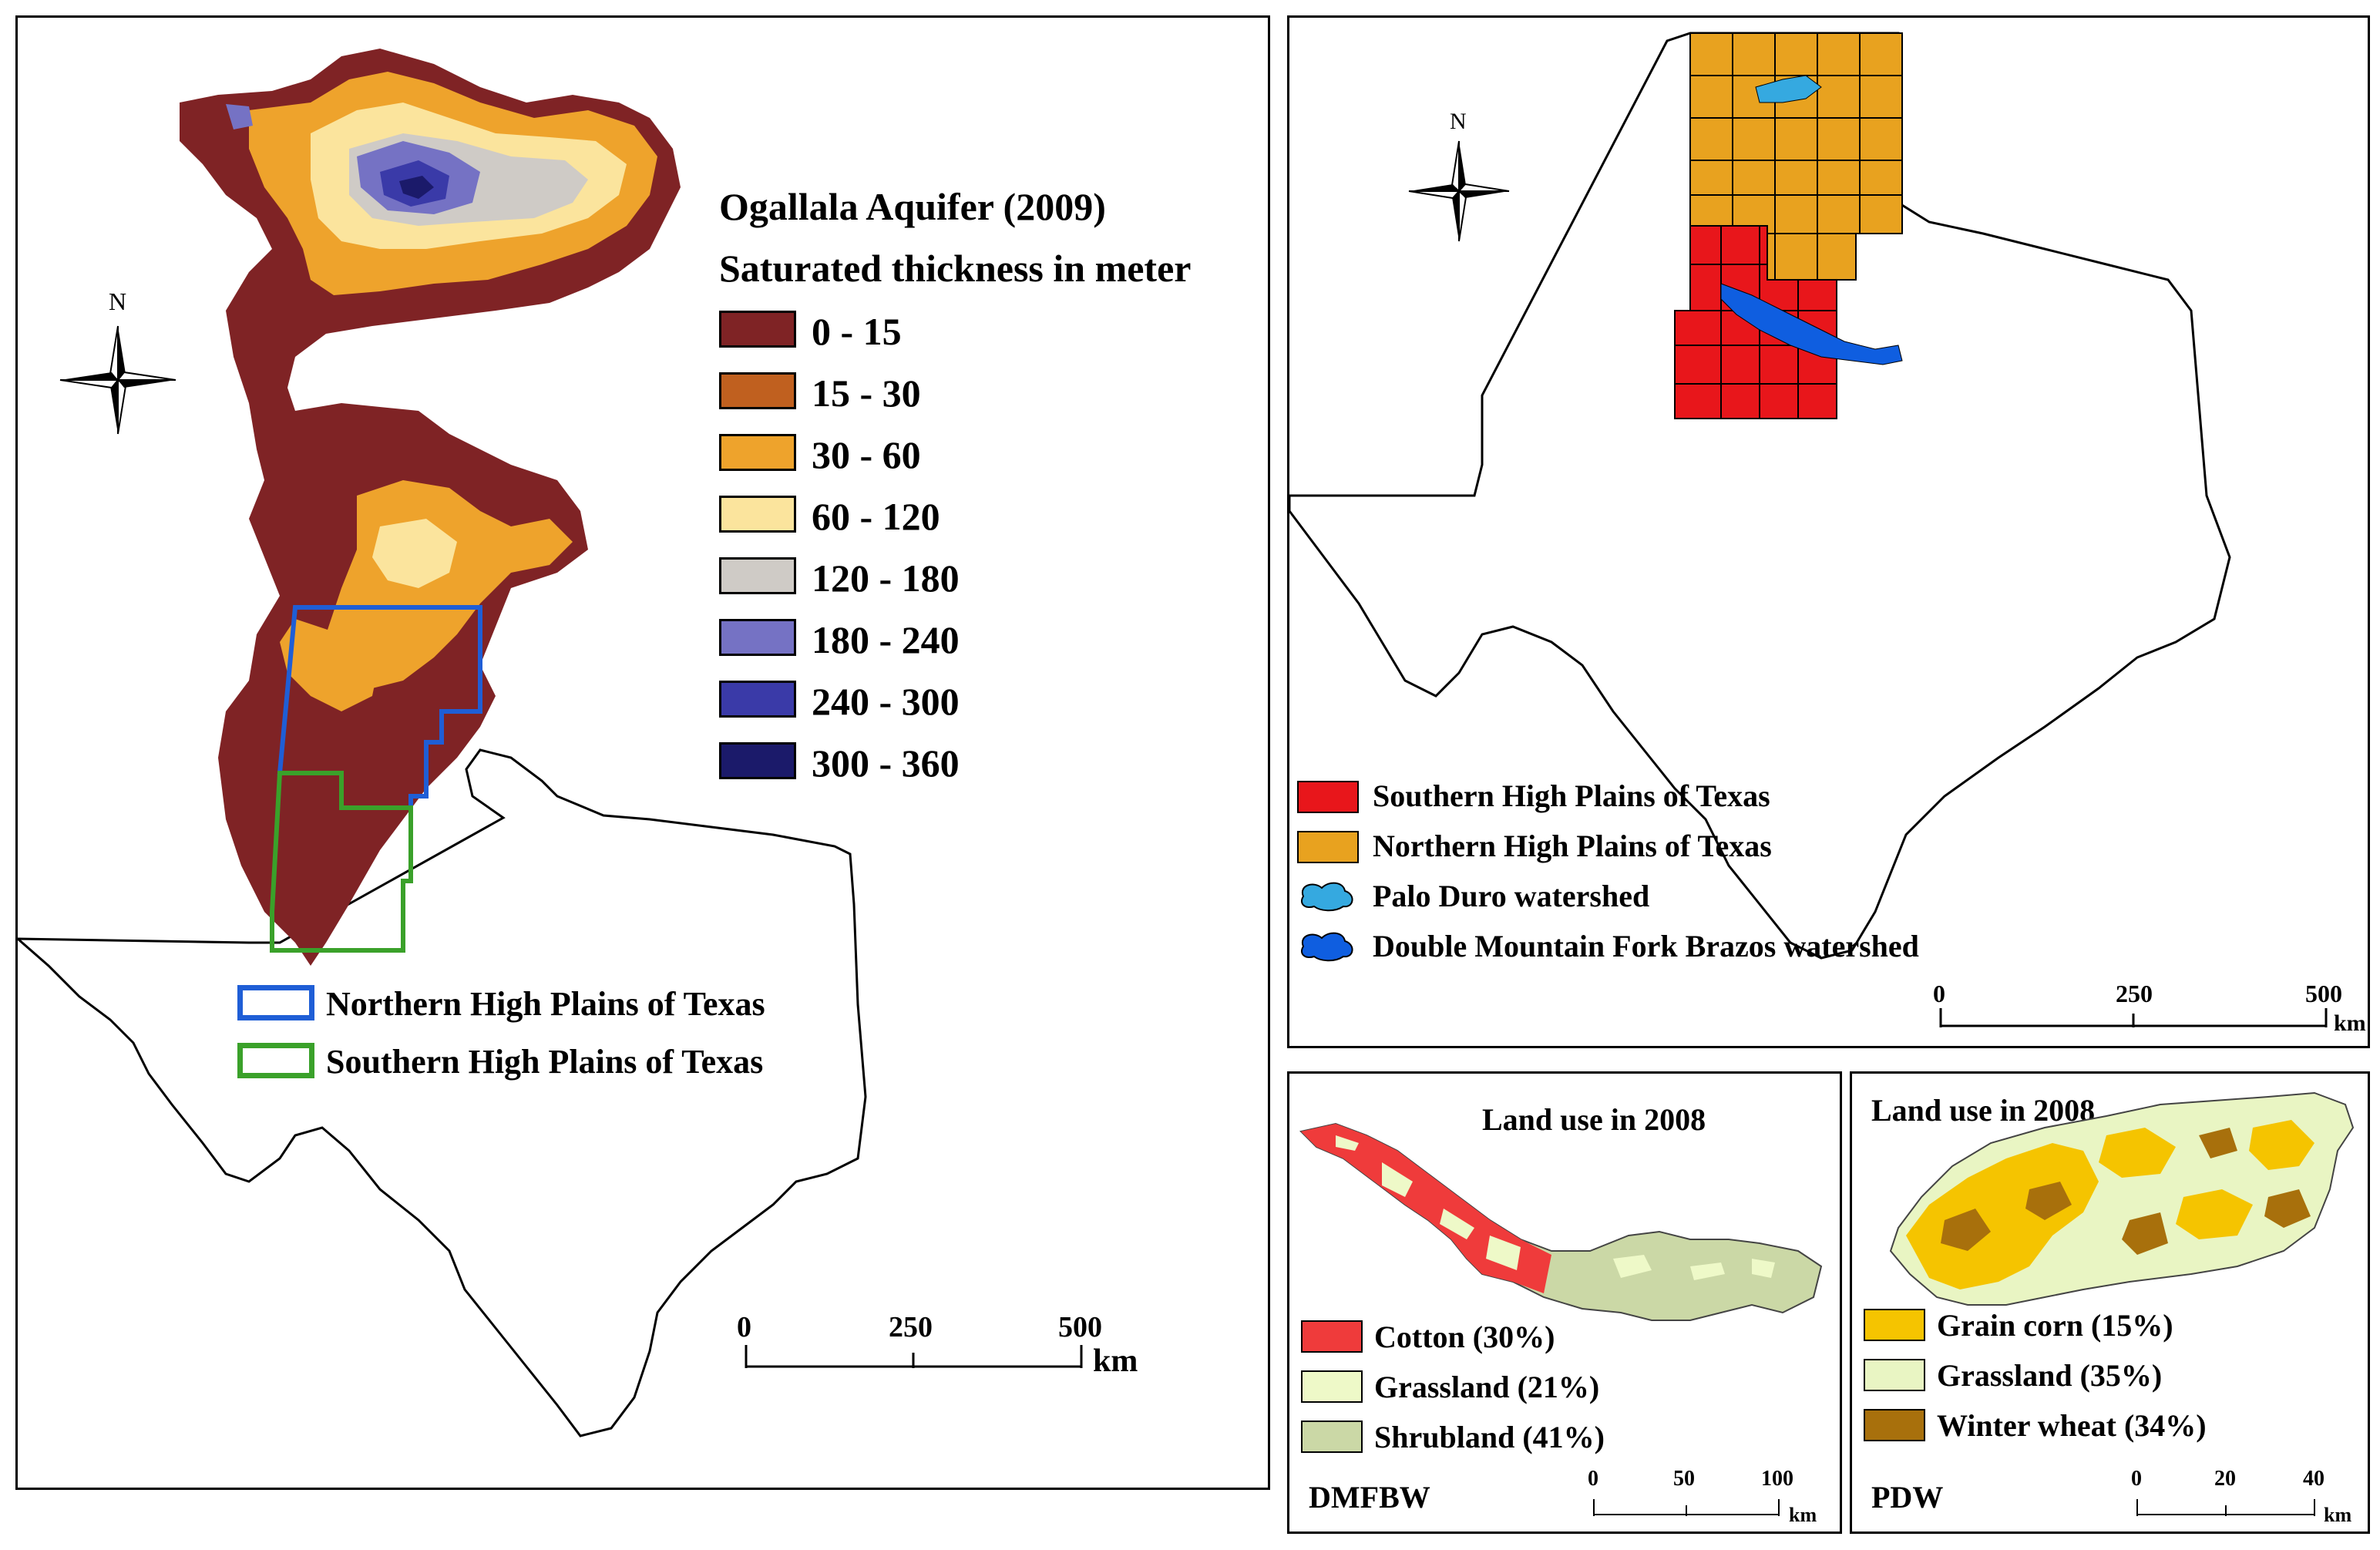 This screenshot has width=2380, height=1550. I want to click on shp-legend-swatch, so click(275, 1060).